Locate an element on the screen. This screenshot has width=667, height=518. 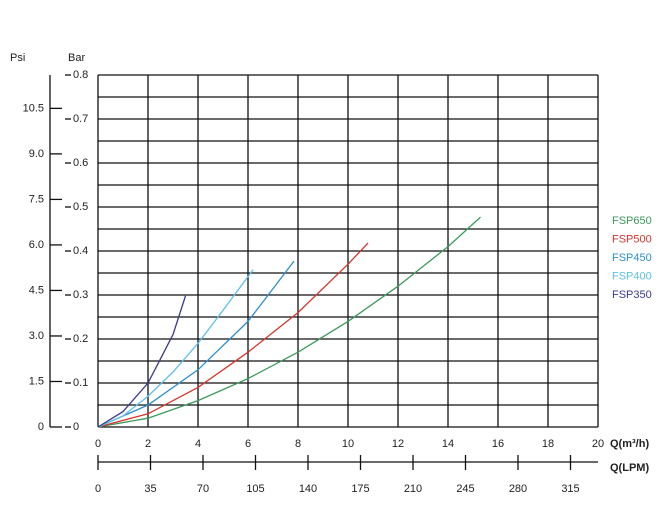
x2-tick-label: 315 is located at coordinates (570, 489).